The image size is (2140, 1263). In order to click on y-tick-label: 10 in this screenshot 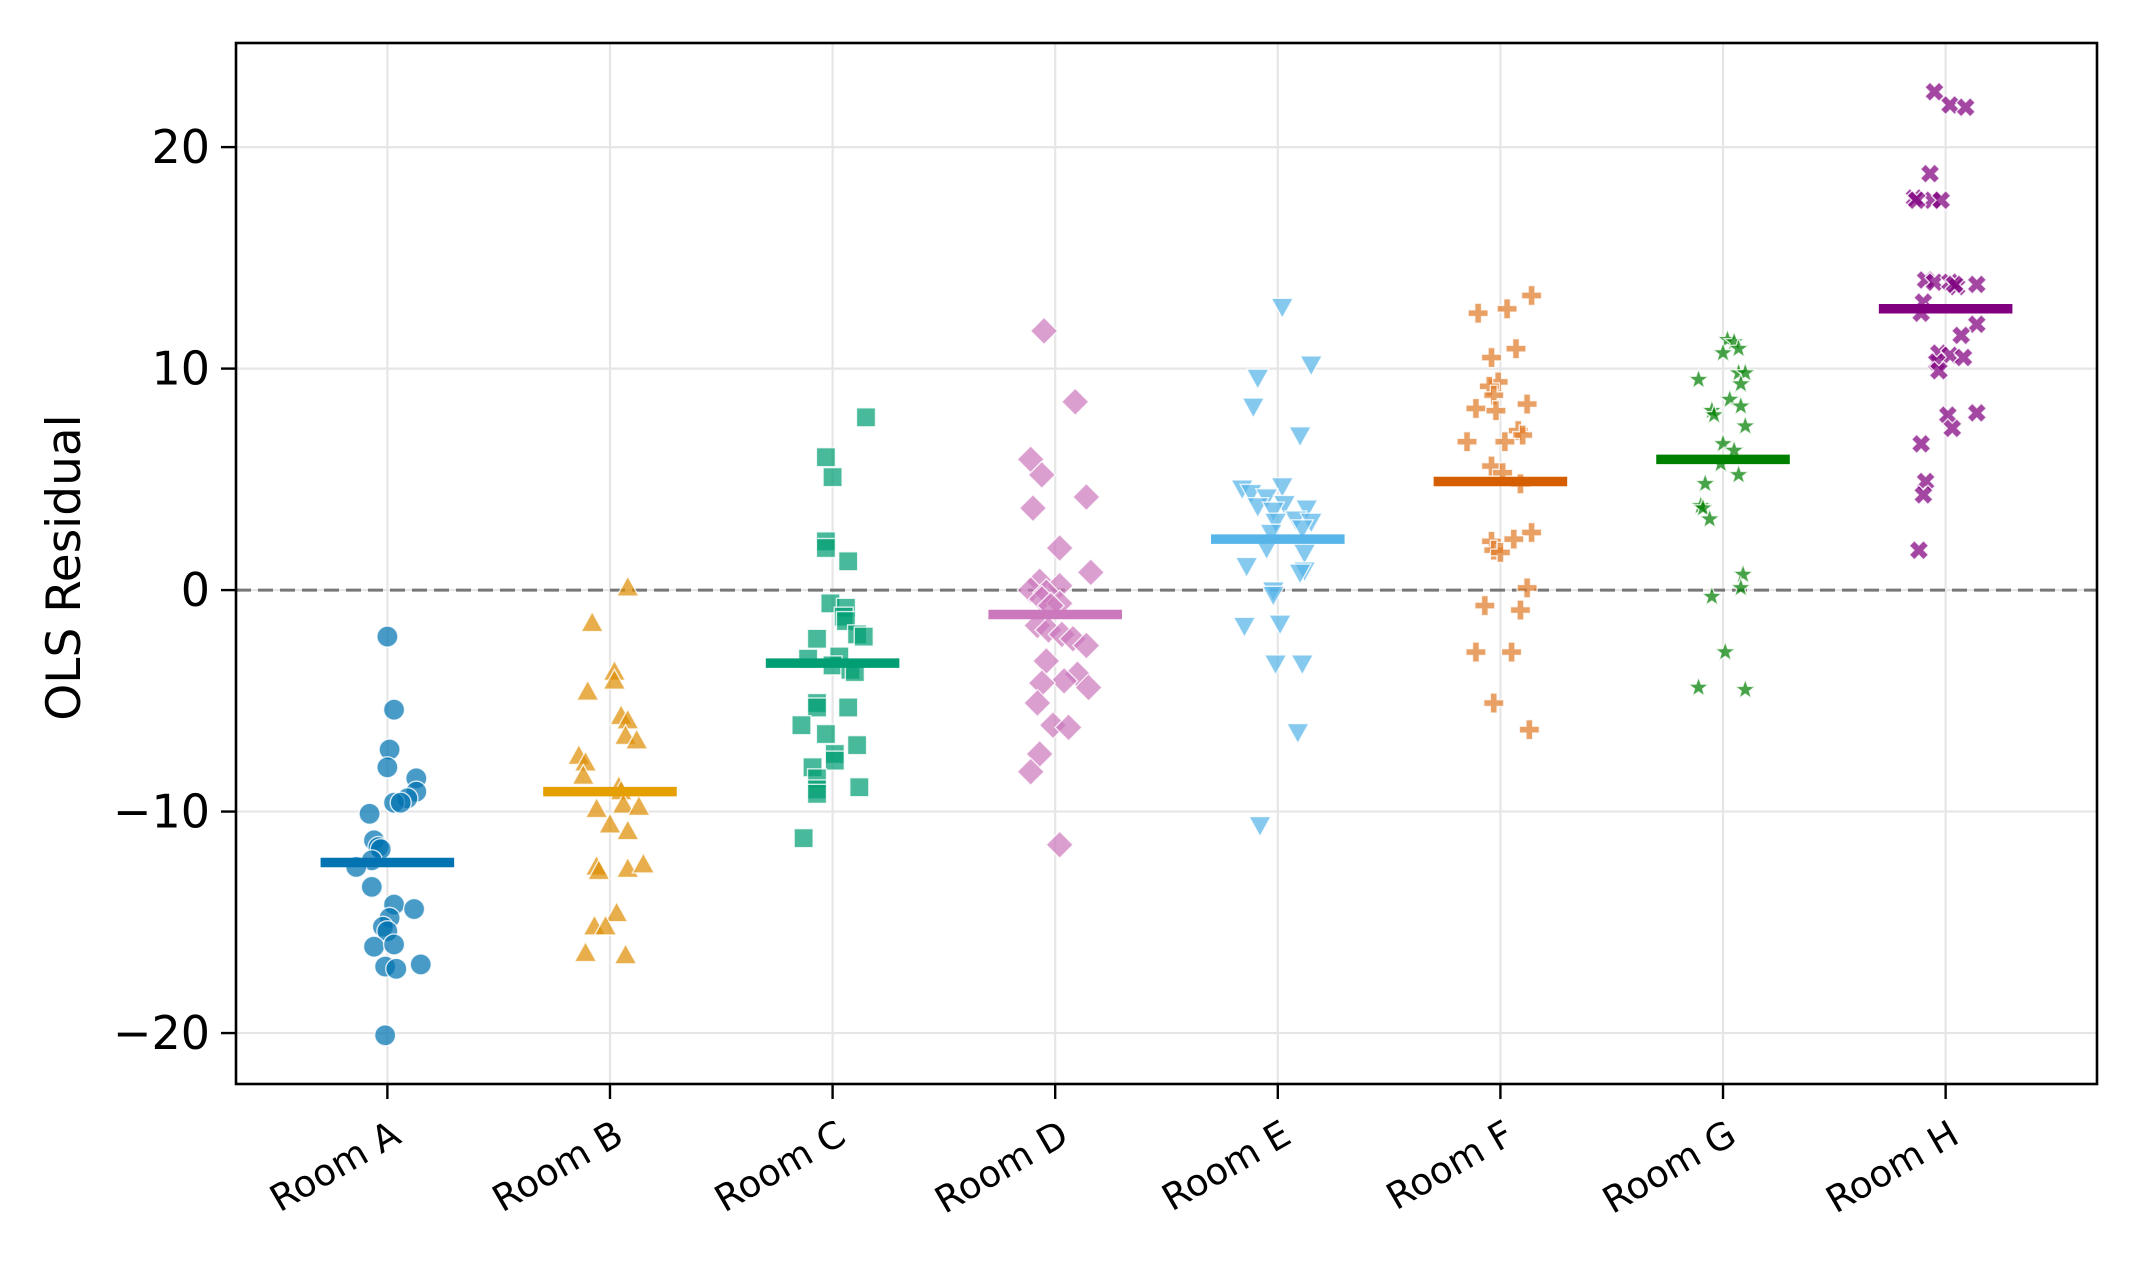, I will do `click(180, 369)`.